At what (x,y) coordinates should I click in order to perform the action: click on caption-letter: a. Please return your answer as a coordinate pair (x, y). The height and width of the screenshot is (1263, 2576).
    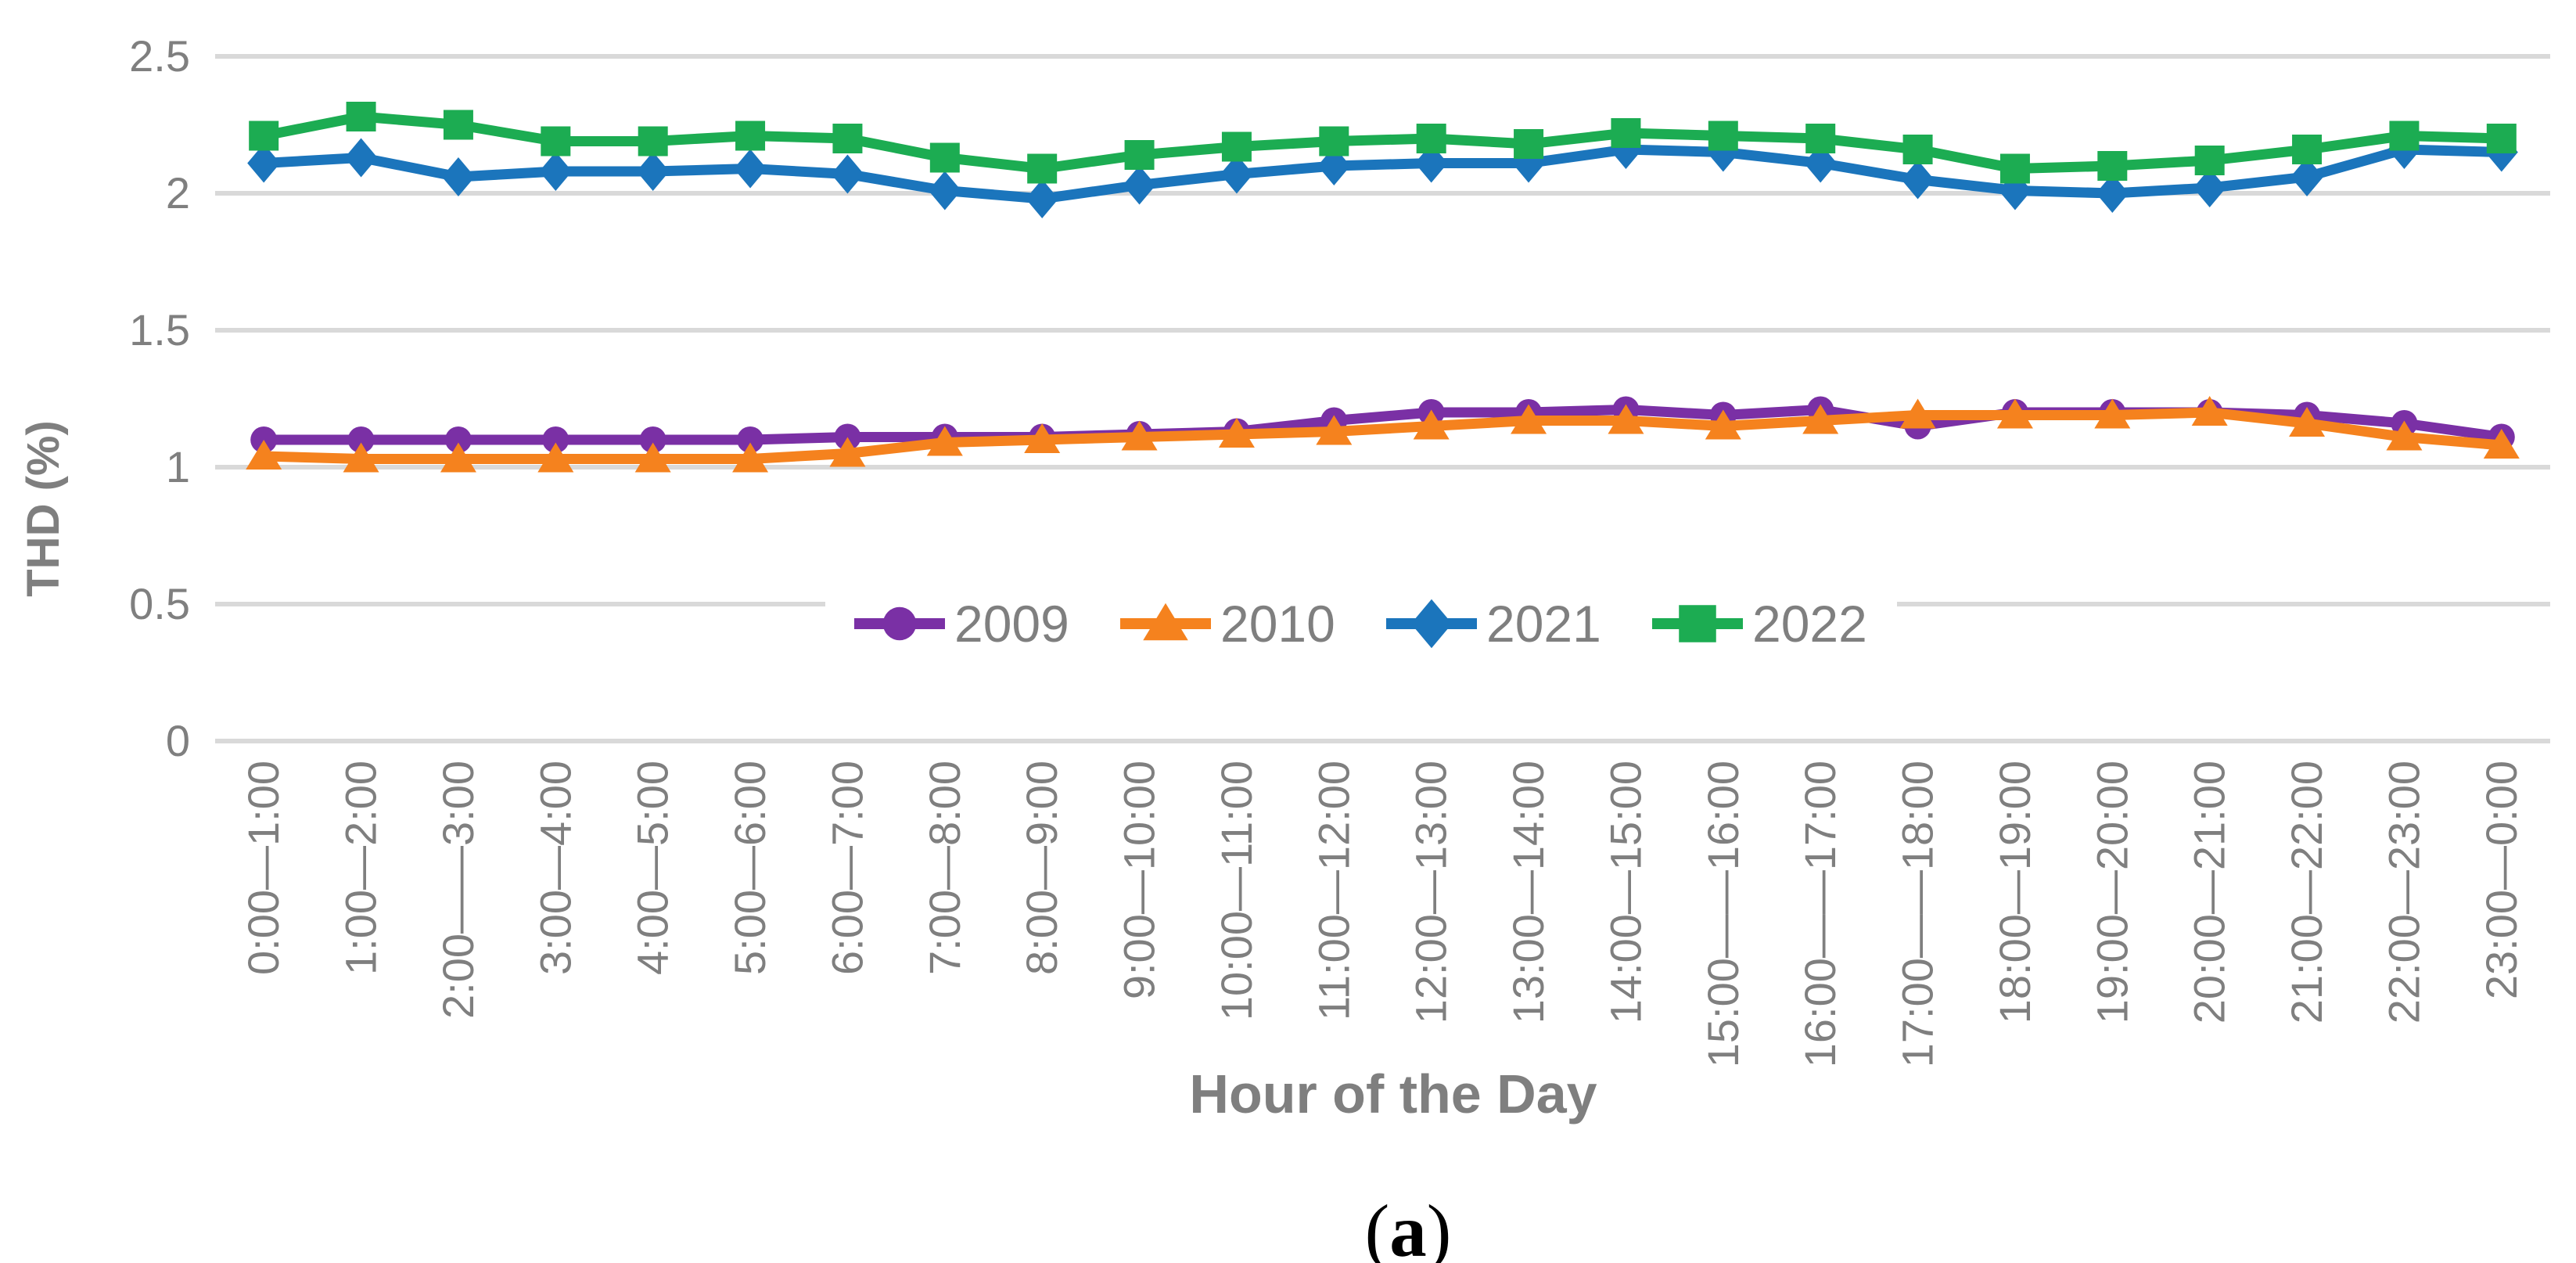
    Looking at the image, I should click on (1408, 1226).